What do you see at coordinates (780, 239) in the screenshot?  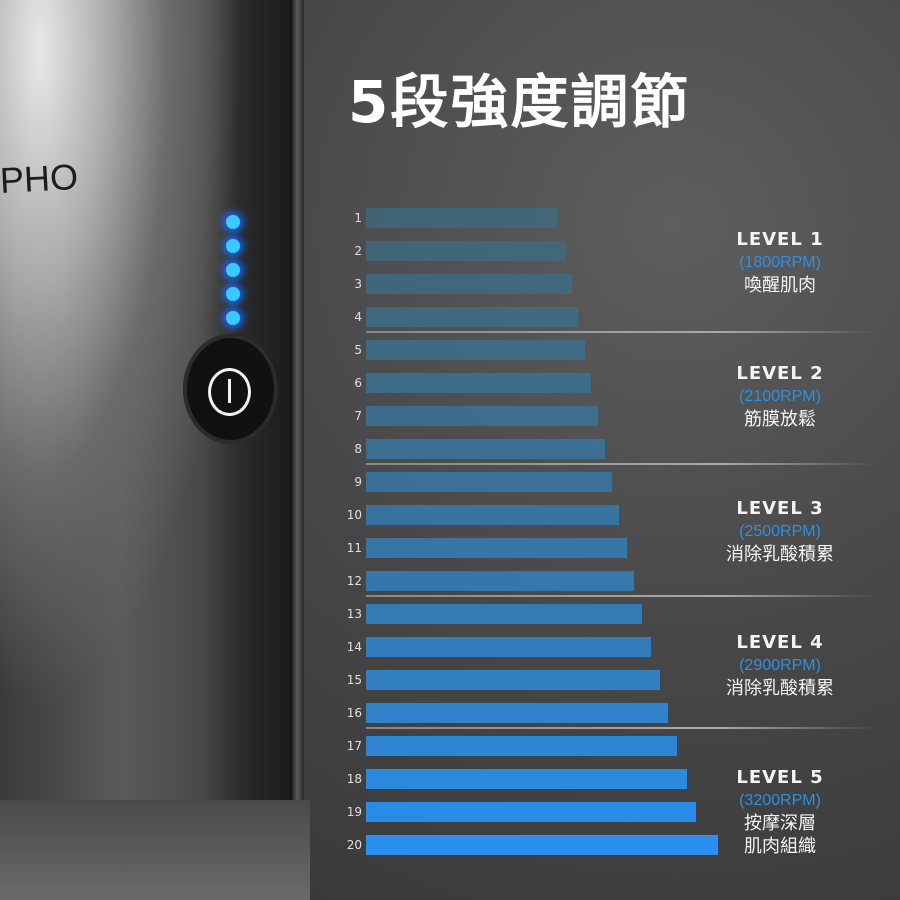 I see `level-name: LEVEL 1` at bounding box center [780, 239].